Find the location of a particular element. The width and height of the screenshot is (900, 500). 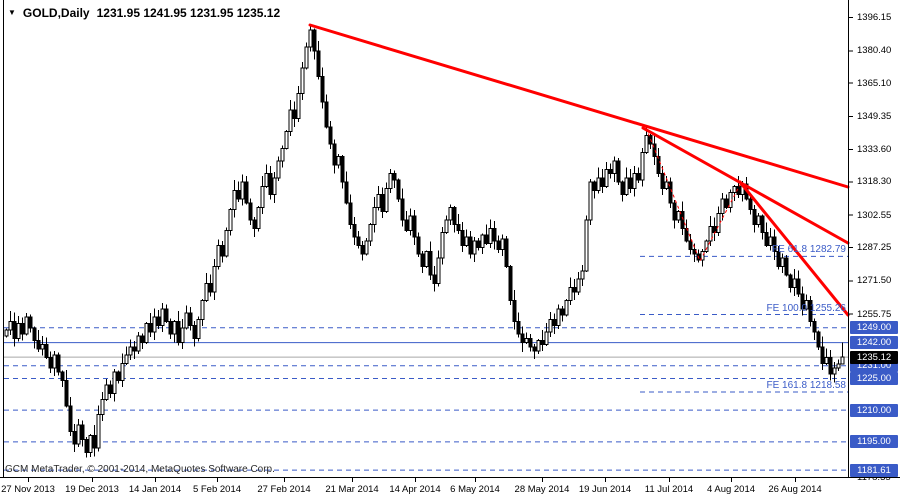

date-axis-label: 19 Jun 2014 is located at coordinates (605, 489).